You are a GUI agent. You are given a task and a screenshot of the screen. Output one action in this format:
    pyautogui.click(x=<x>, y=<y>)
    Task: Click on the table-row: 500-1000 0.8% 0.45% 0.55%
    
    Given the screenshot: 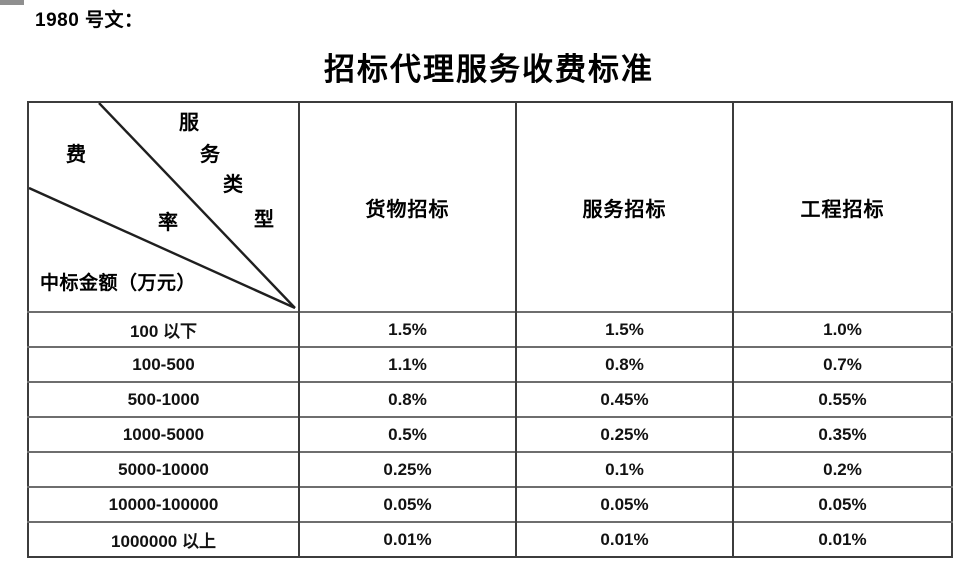 What is the action you would take?
    pyautogui.click(x=490, y=399)
    